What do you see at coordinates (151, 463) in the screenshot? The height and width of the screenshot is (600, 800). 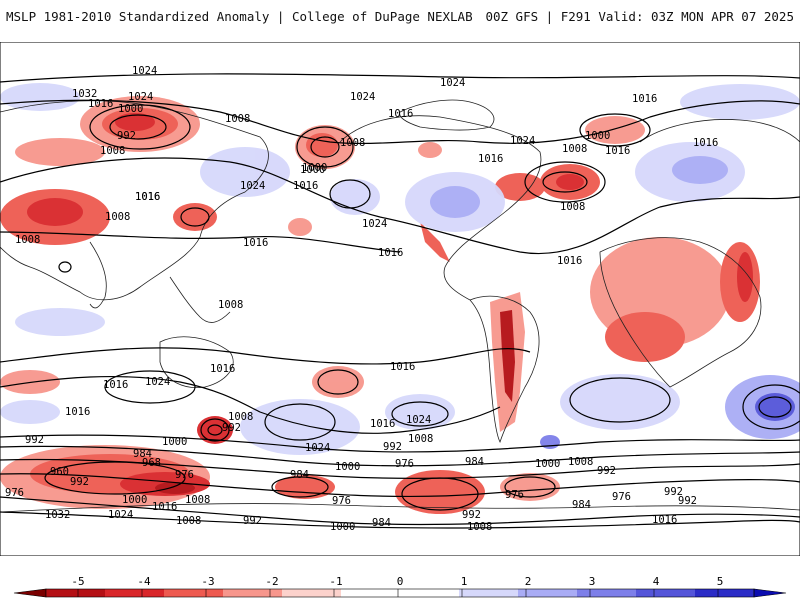 I see `contour-label: 968` at bounding box center [151, 463].